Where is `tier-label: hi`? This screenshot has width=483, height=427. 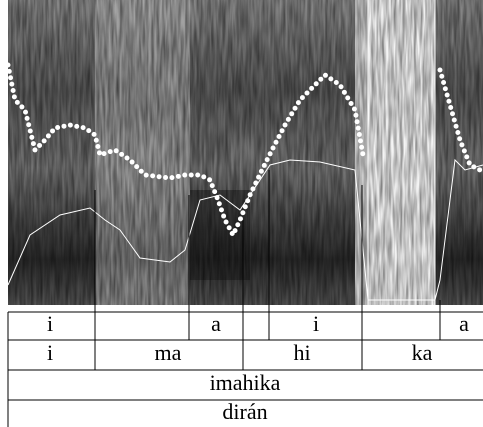
tier-label: hi is located at coordinates (301, 352).